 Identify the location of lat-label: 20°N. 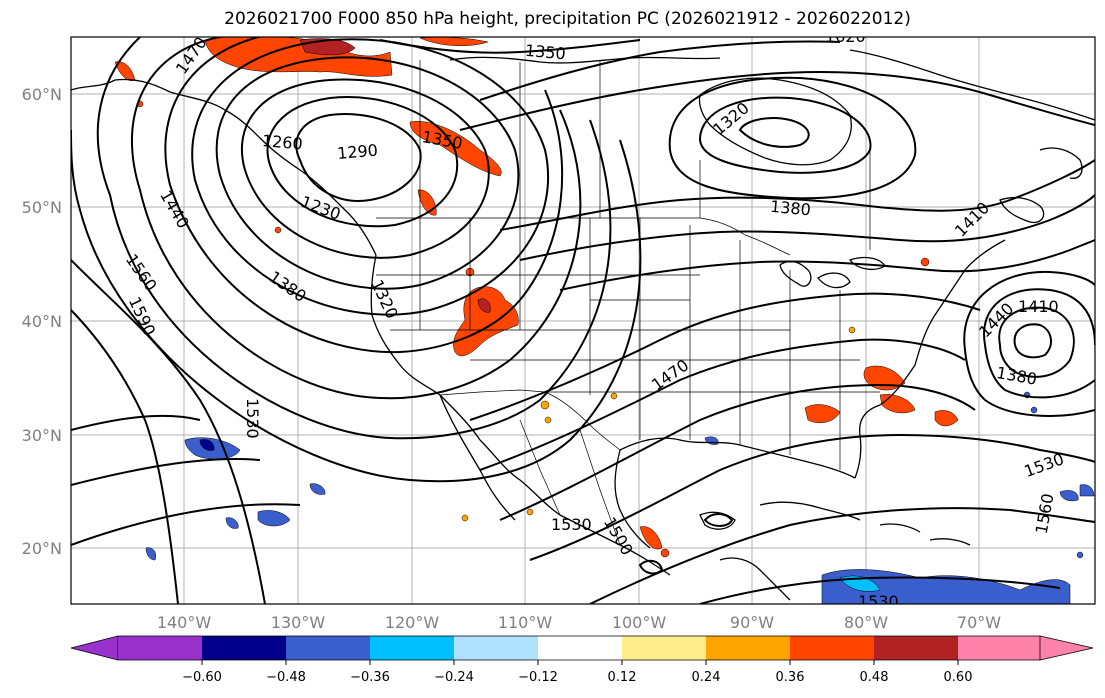
(42, 548).